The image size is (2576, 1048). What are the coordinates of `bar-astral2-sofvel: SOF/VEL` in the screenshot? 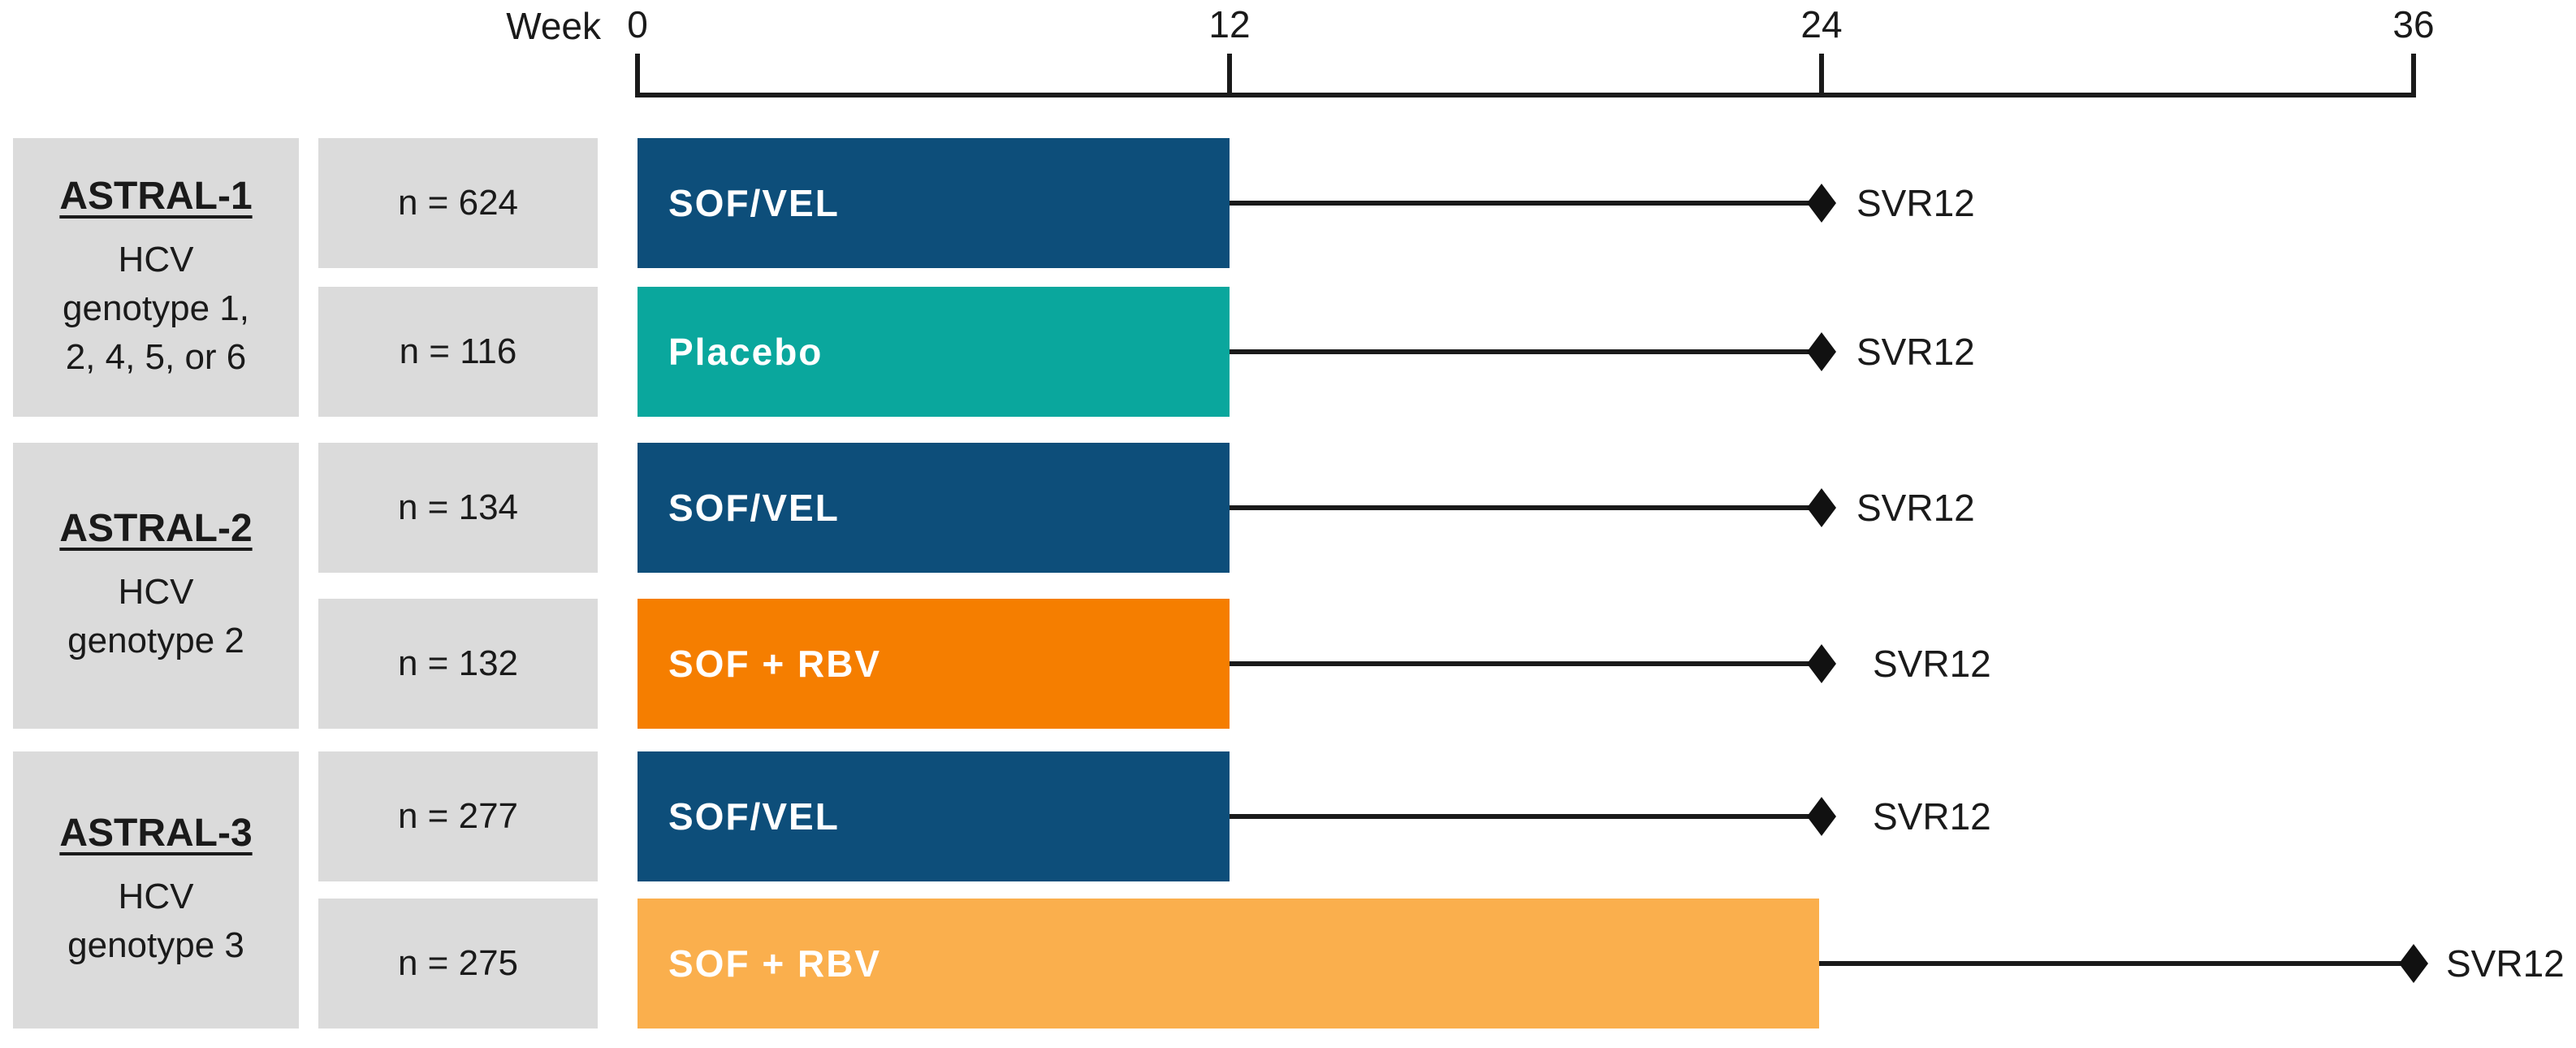 It's located at (934, 508).